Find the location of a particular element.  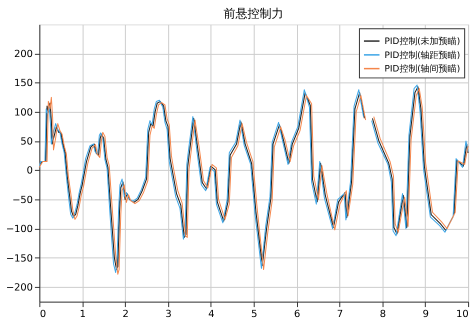

x-tick-label: 9 is located at coordinates (425, 314).